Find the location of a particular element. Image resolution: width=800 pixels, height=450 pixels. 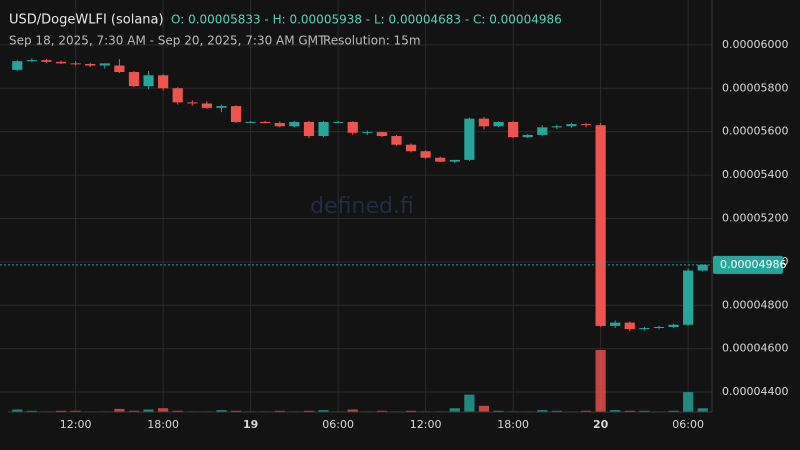

y-tick-label: 0.00006000 is located at coordinates (755, 44).